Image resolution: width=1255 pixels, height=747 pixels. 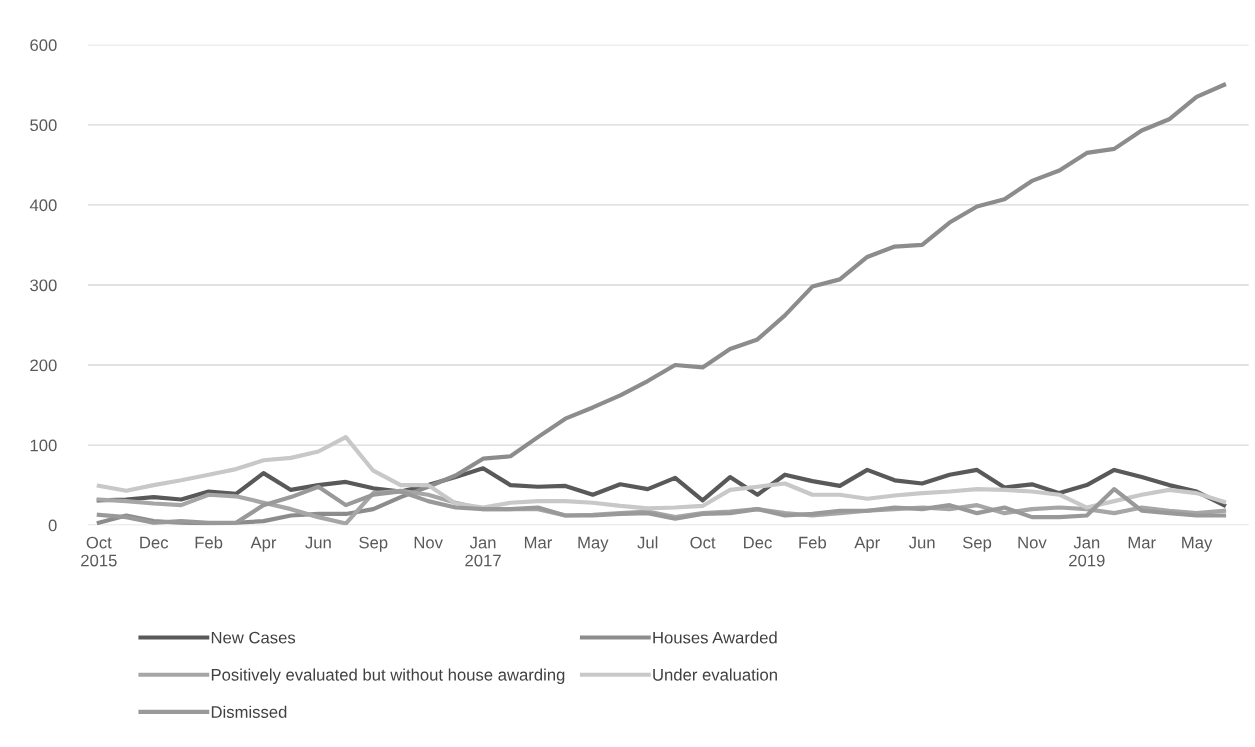 I want to click on x-tick-label: Oct, so click(x=703, y=542).